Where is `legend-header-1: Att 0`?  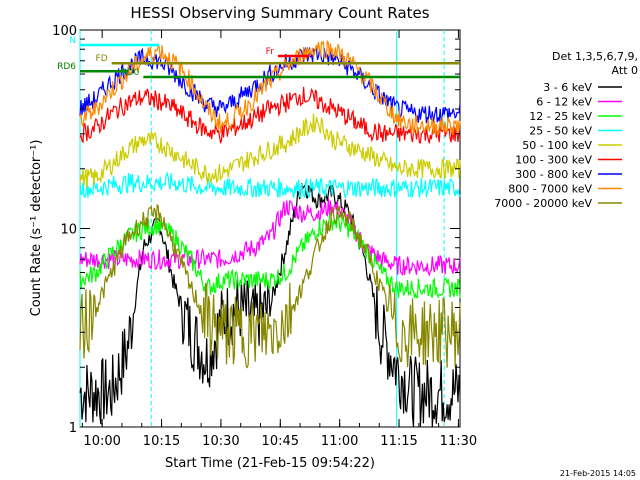 legend-header-1: Att 0 is located at coordinates (625, 70).